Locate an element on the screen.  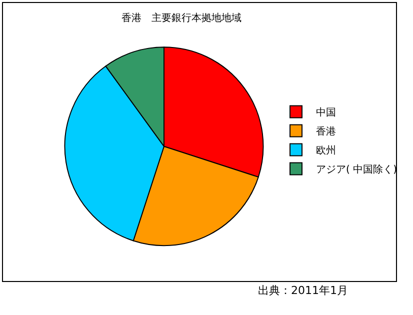
source-note: 出典：2011年1月 is located at coordinates (303, 290).